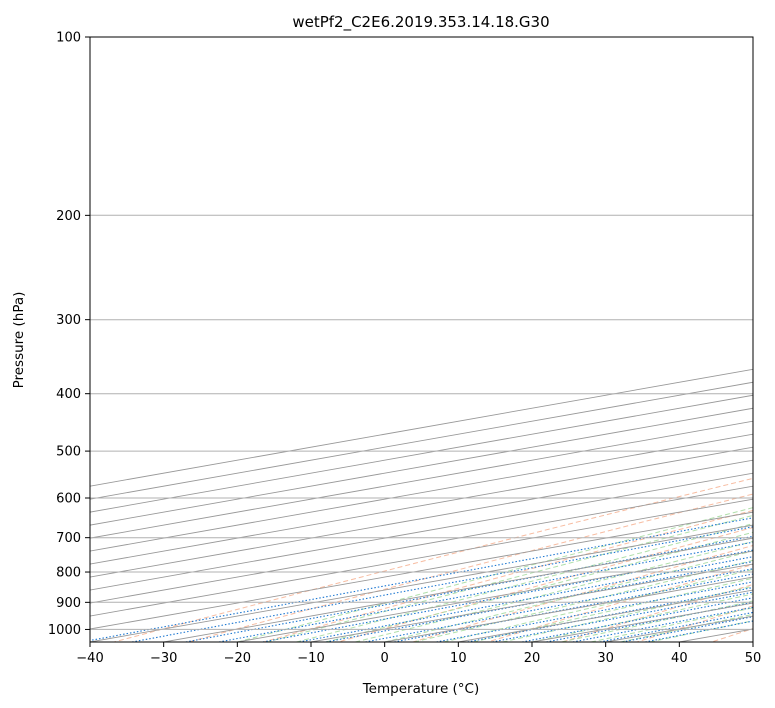 The image size is (775, 708). What do you see at coordinates (163, 658) in the screenshot?
I see `x-tick-label: −30` at bounding box center [163, 658].